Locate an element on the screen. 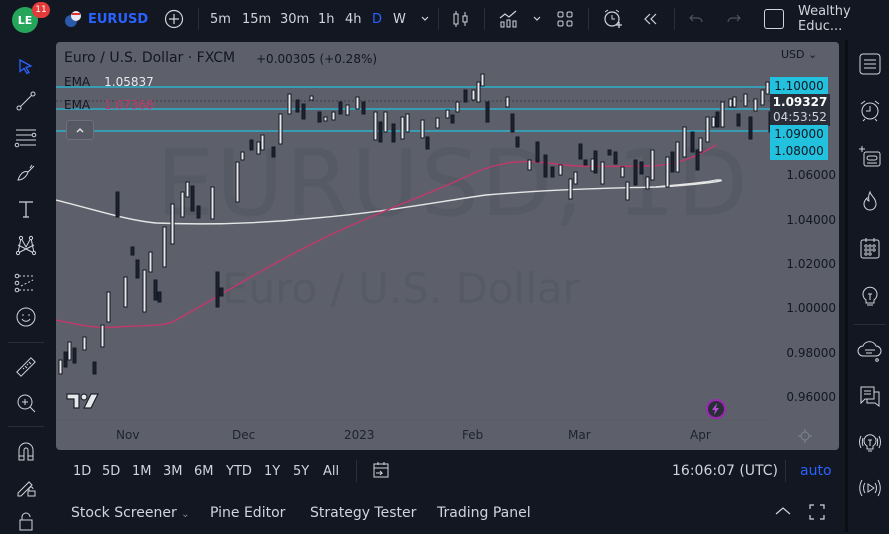 The image size is (889, 534). magnet-tool is located at coordinates (26, 451).